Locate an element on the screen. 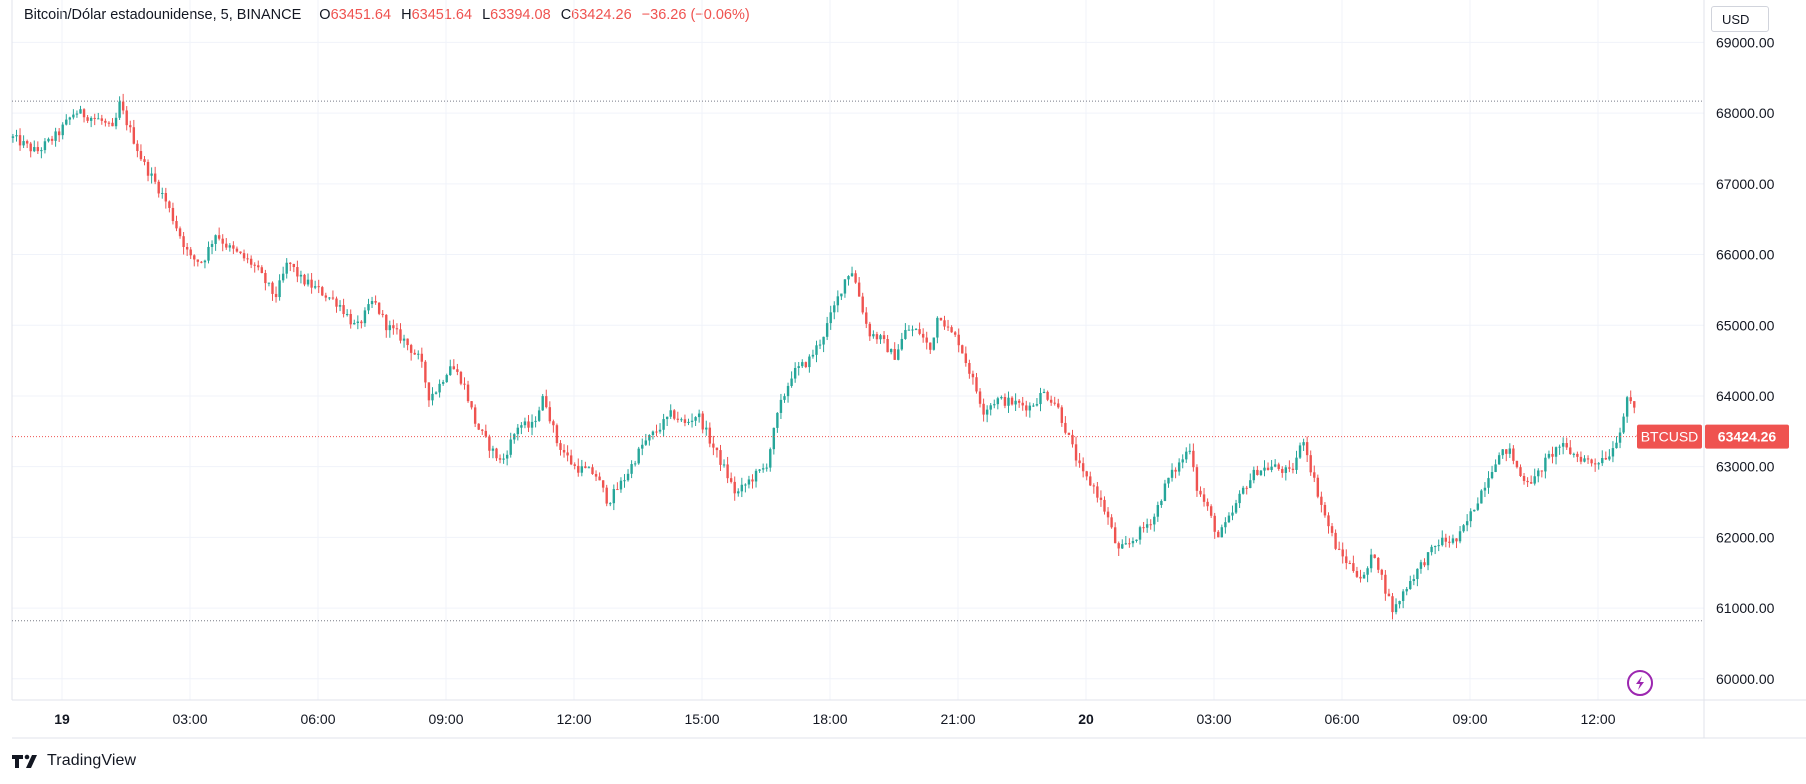 The height and width of the screenshot is (784, 1806). tradingview-logo: TradingView is located at coordinates (74, 761).